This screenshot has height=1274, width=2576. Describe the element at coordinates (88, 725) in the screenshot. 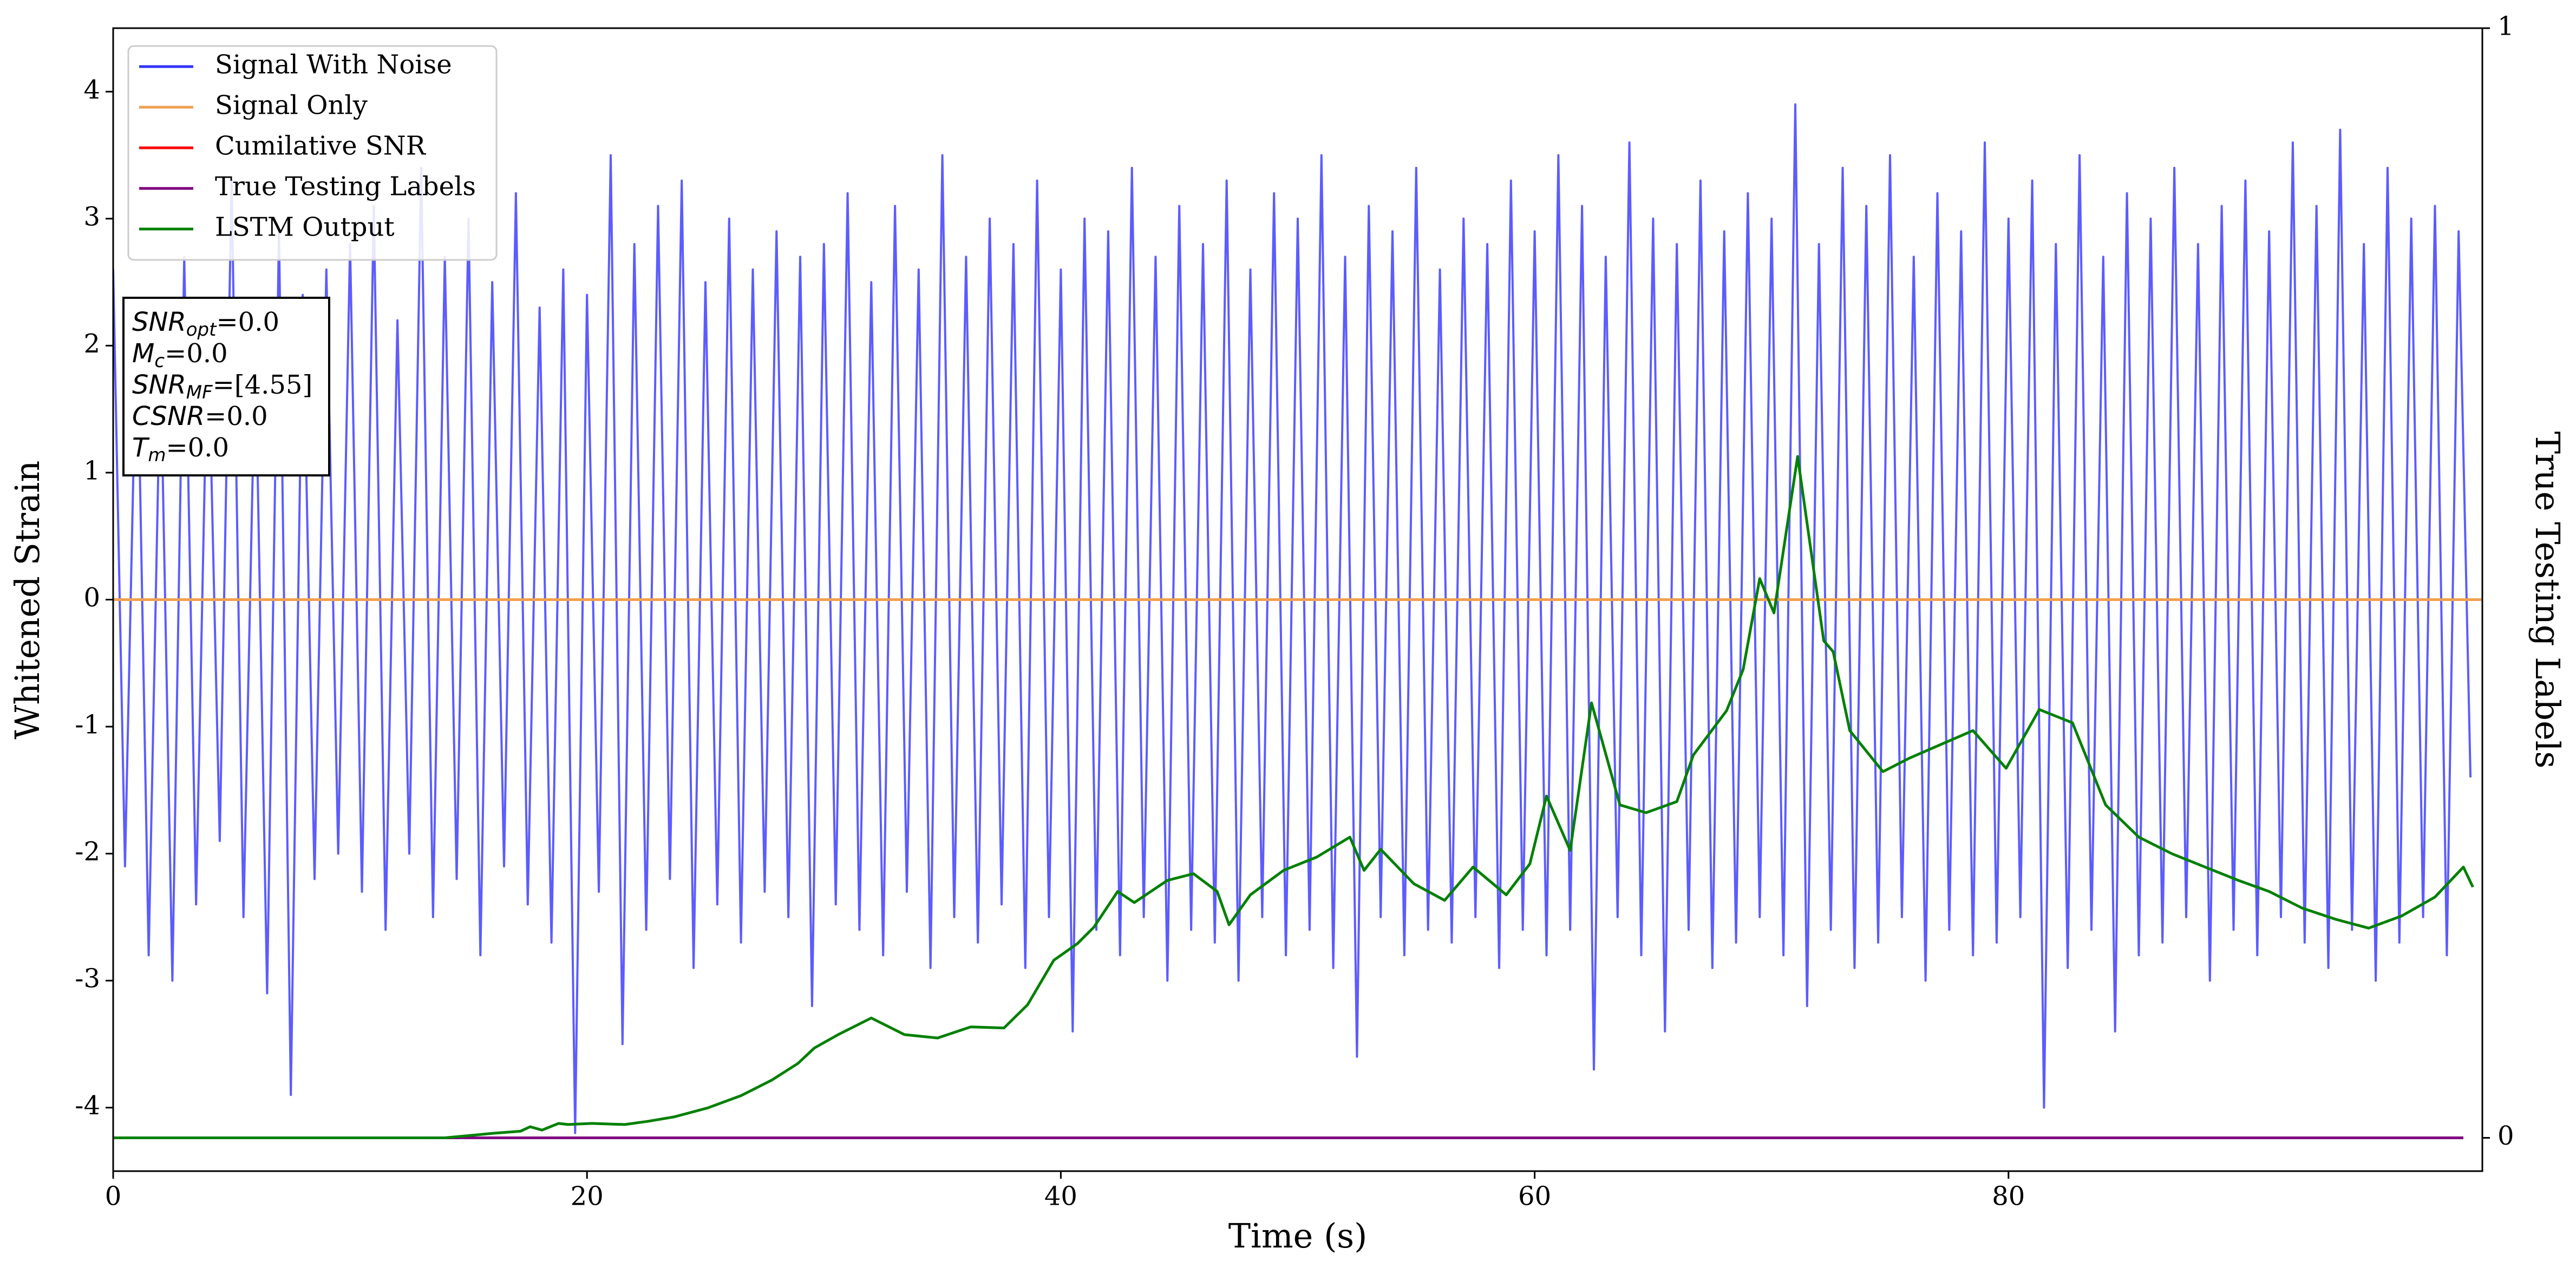

I see `y-tick-label: -1` at that location.